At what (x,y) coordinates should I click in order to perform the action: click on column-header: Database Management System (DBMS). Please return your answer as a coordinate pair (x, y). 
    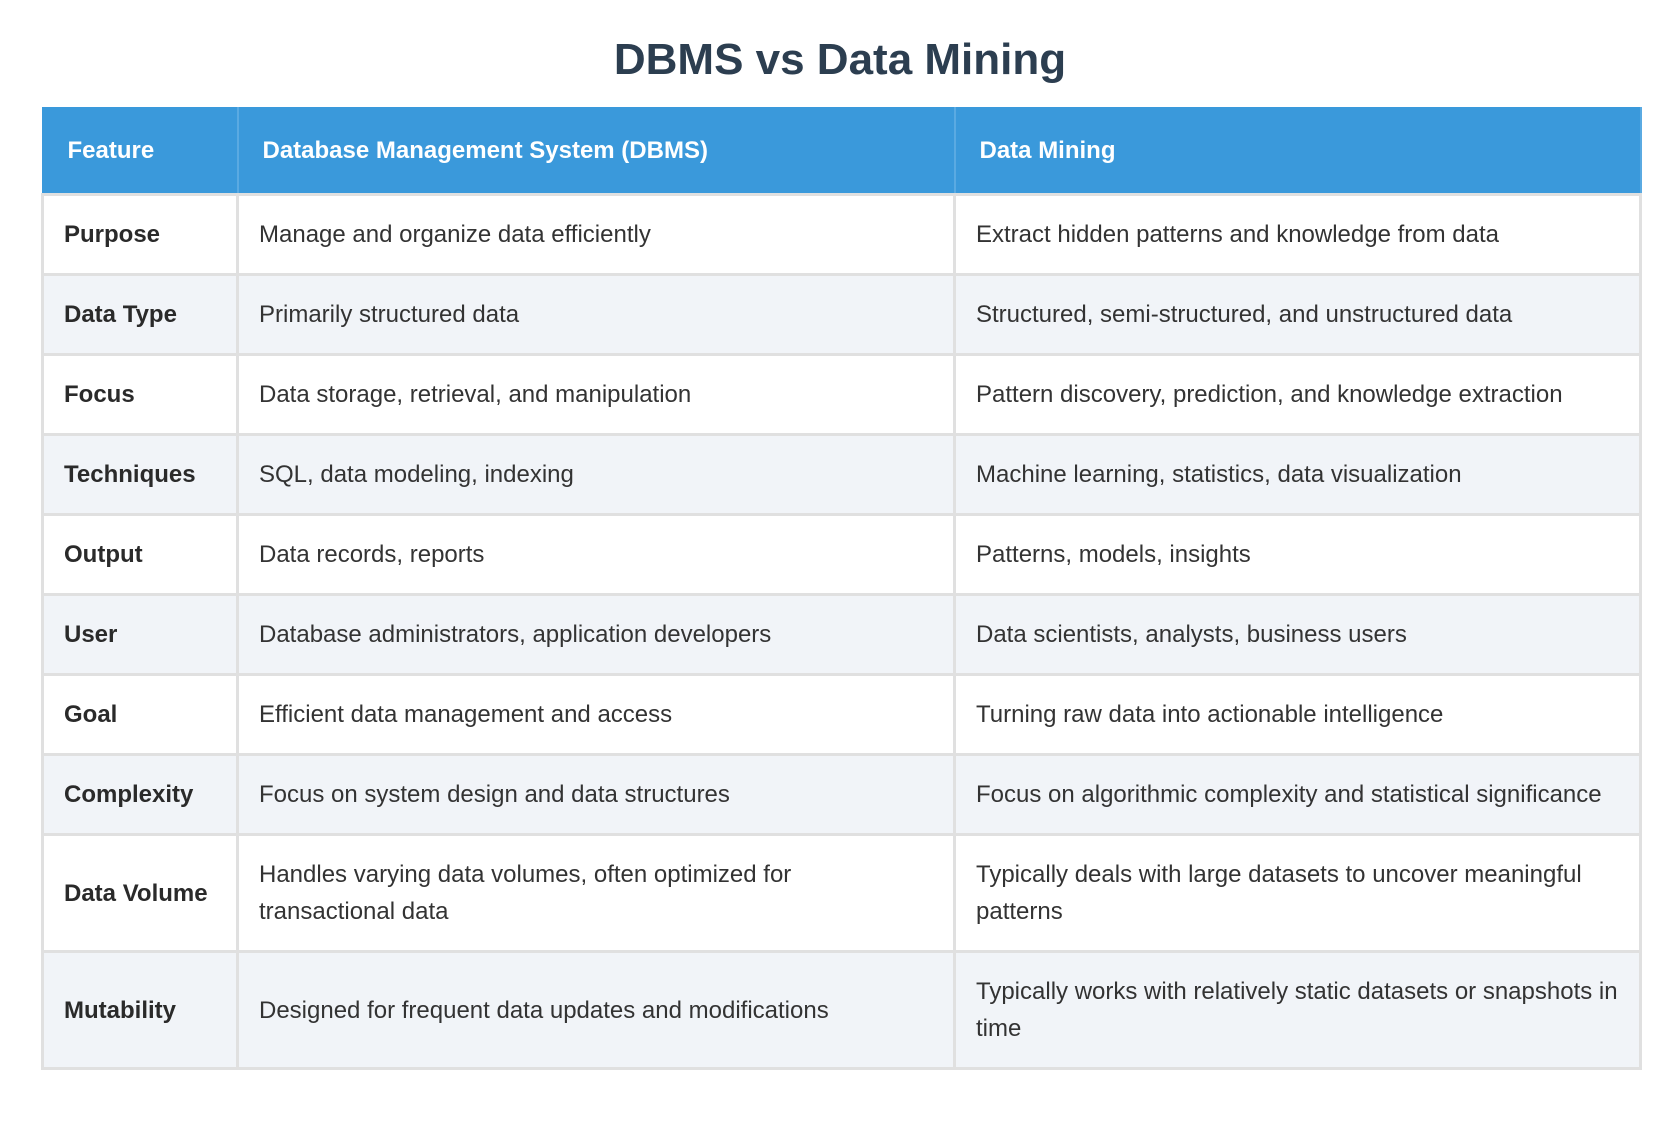
    Looking at the image, I should click on (596, 151).